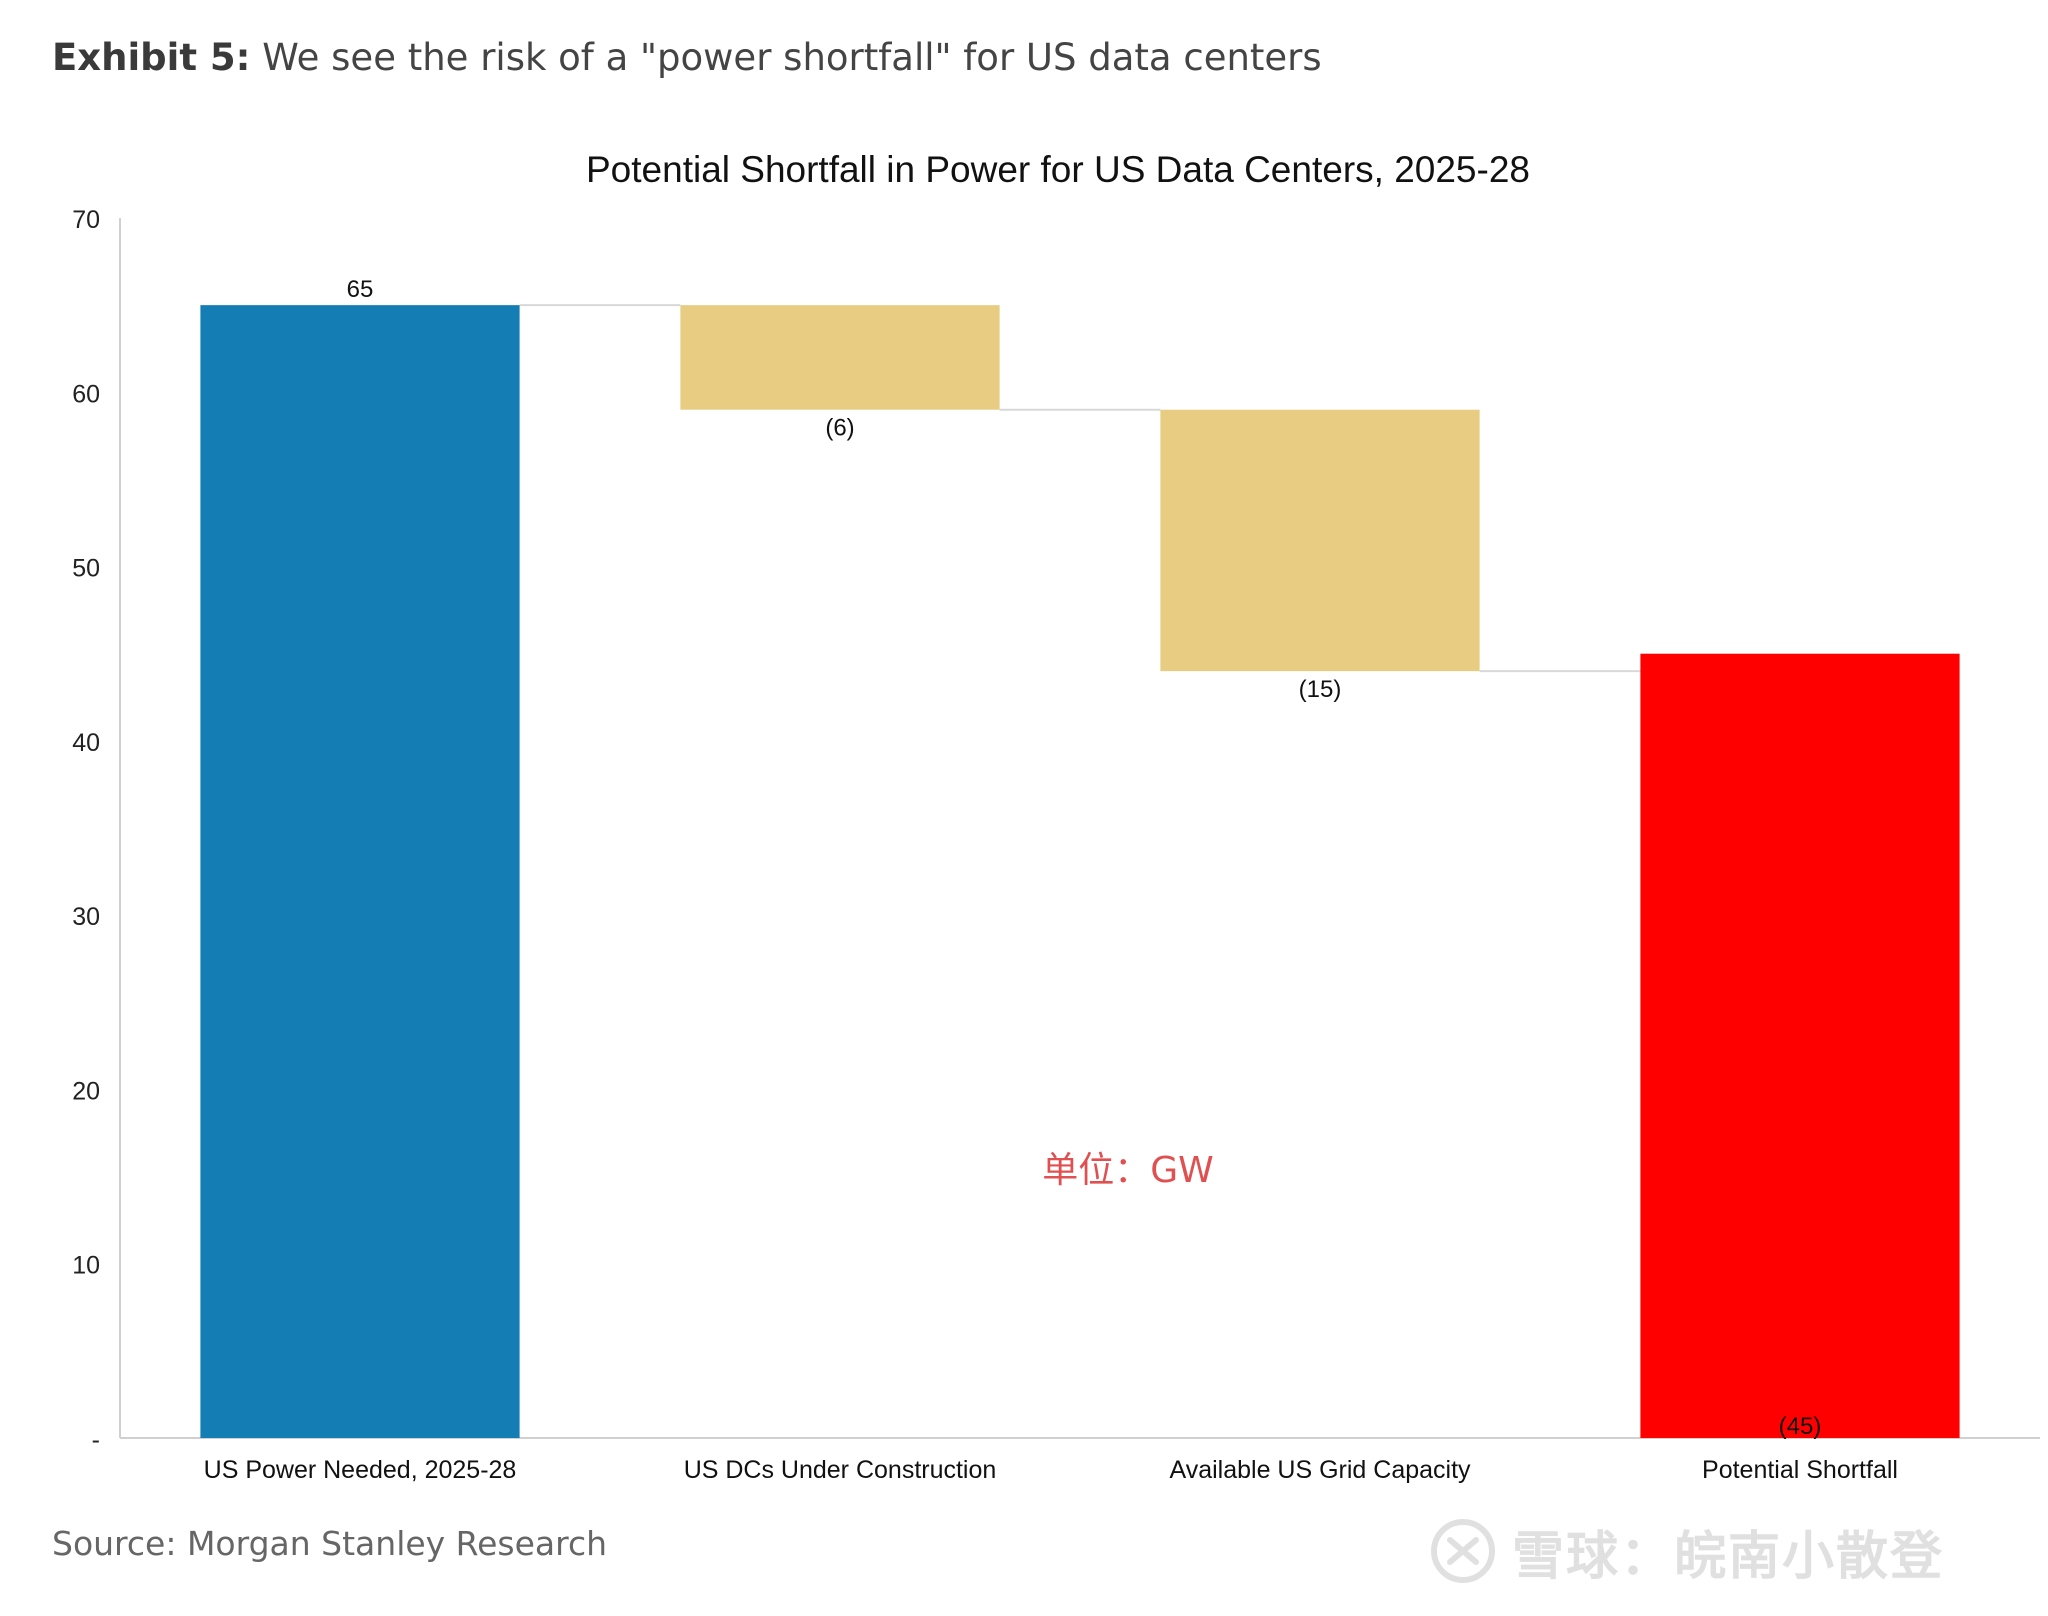 The width and height of the screenshot is (2048, 1616). I want to click on watermark: 雪球：皖南小散登, so click(1687, 1551).